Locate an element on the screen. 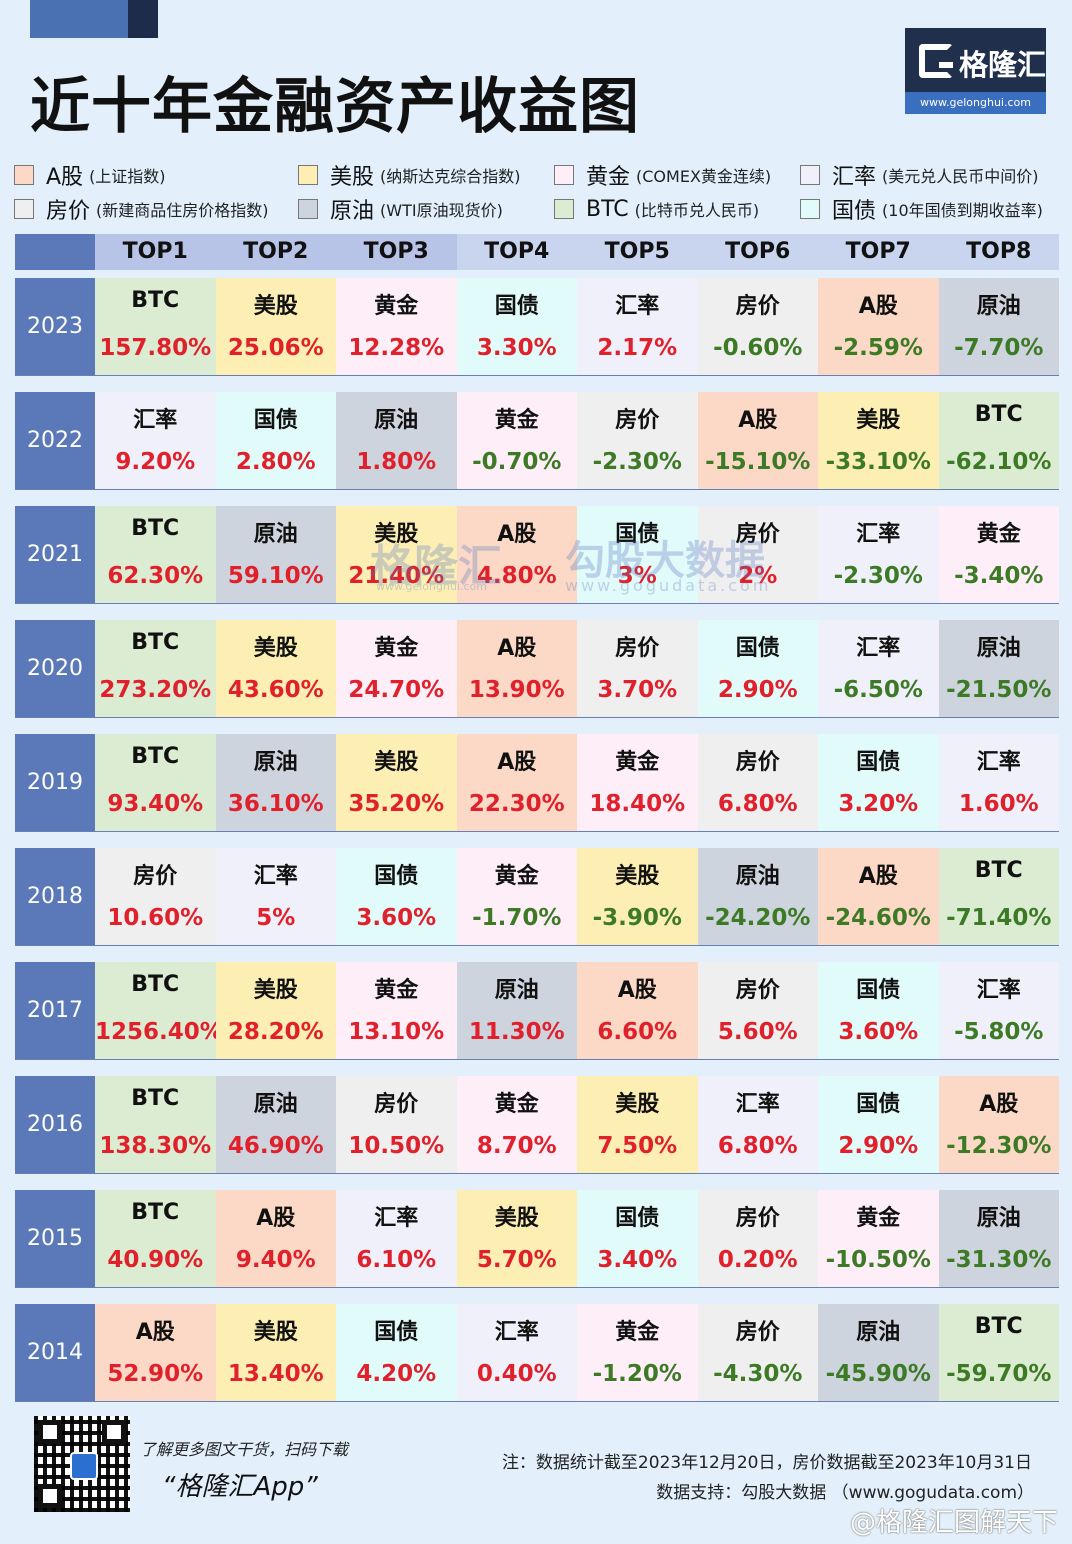  legend-label: 汇率 is located at coordinates (854, 177).